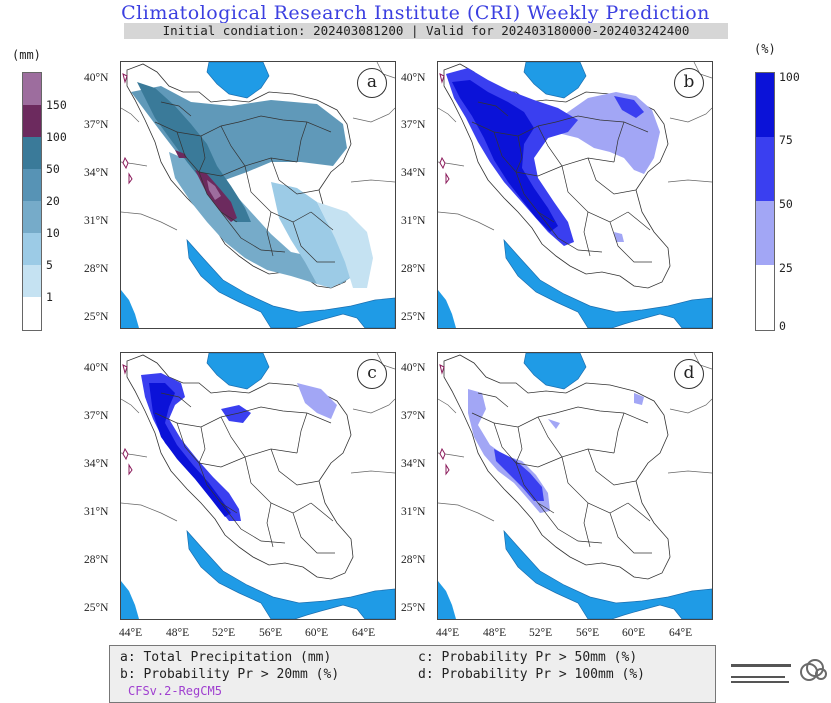 Image resolution: width=831 pixels, height=703 pixels. I want to click on map-panel-c: c, so click(258, 486).